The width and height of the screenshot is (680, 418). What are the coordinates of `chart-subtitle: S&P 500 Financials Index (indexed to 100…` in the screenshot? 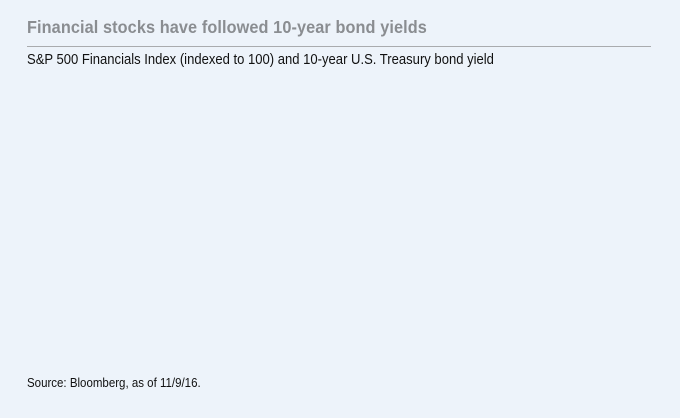 It's located at (260, 60).